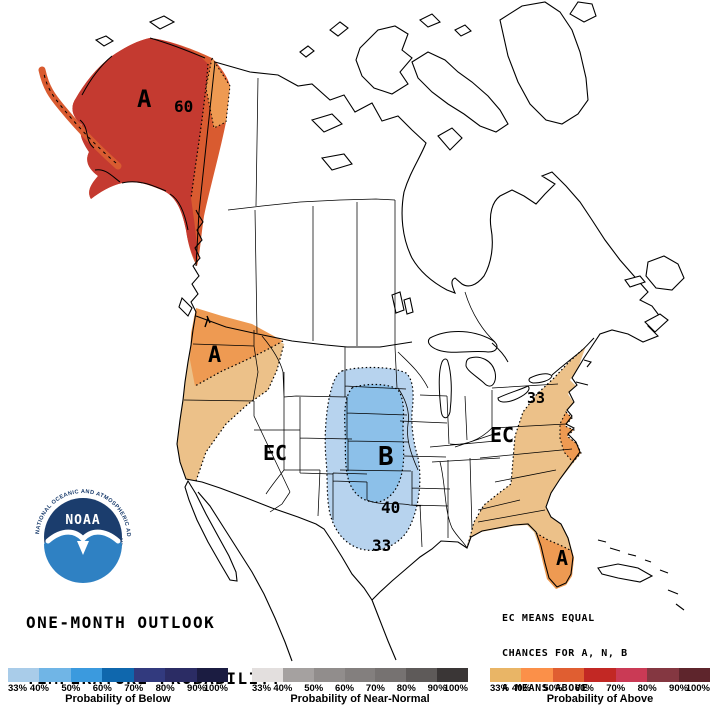 Image resolution: width=719 pixels, height=707 pixels. Describe the element at coordinates (395, 345) in the screenshot. I see `us-canada-border` at that location.